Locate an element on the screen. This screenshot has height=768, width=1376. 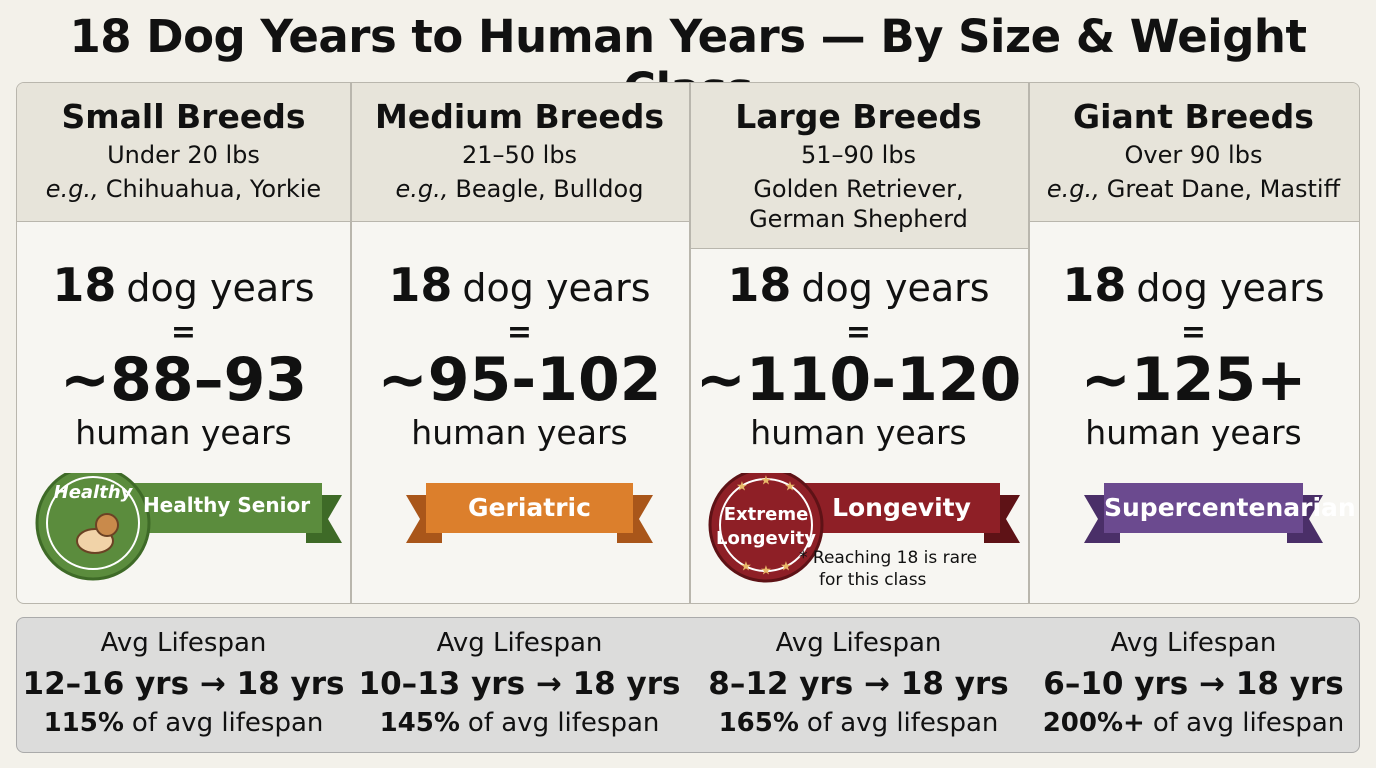
human-years-value: ~88–93 is located at coordinates (183, 380).